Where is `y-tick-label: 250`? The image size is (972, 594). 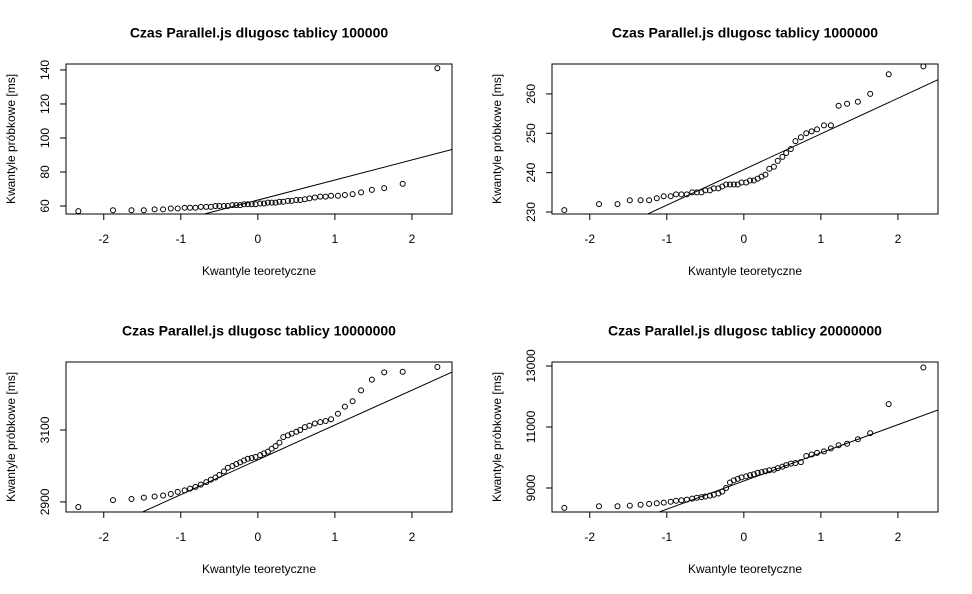
y-tick-label: 250 is located at coordinates (531, 133).